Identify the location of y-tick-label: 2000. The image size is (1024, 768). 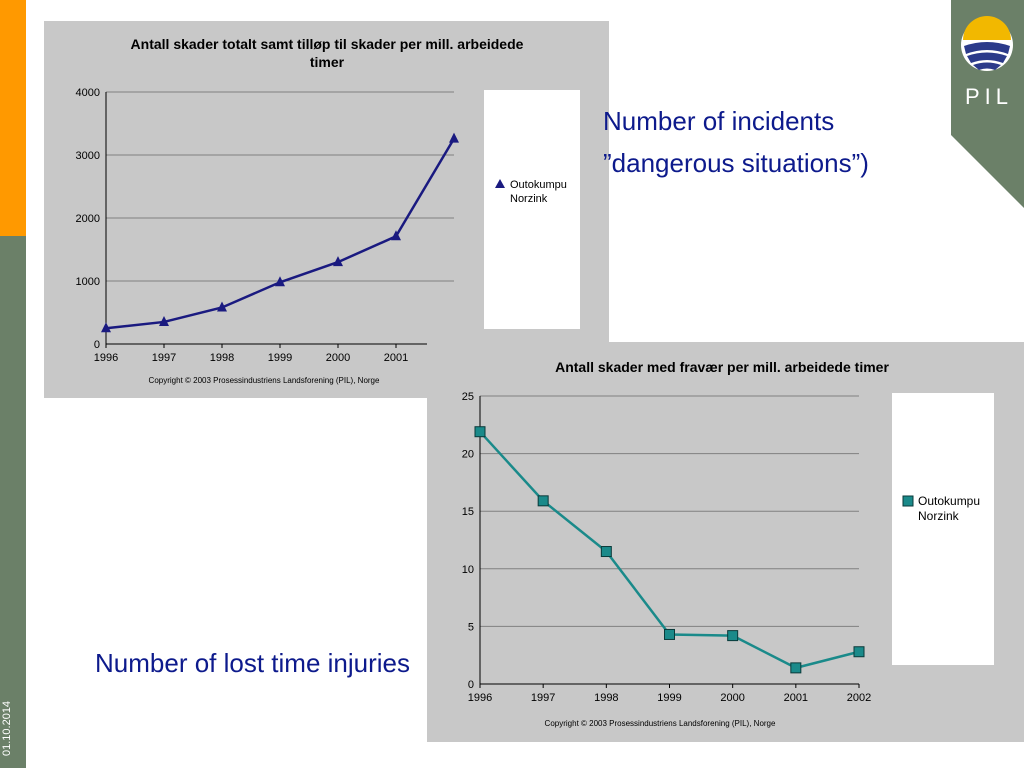
(88, 219).